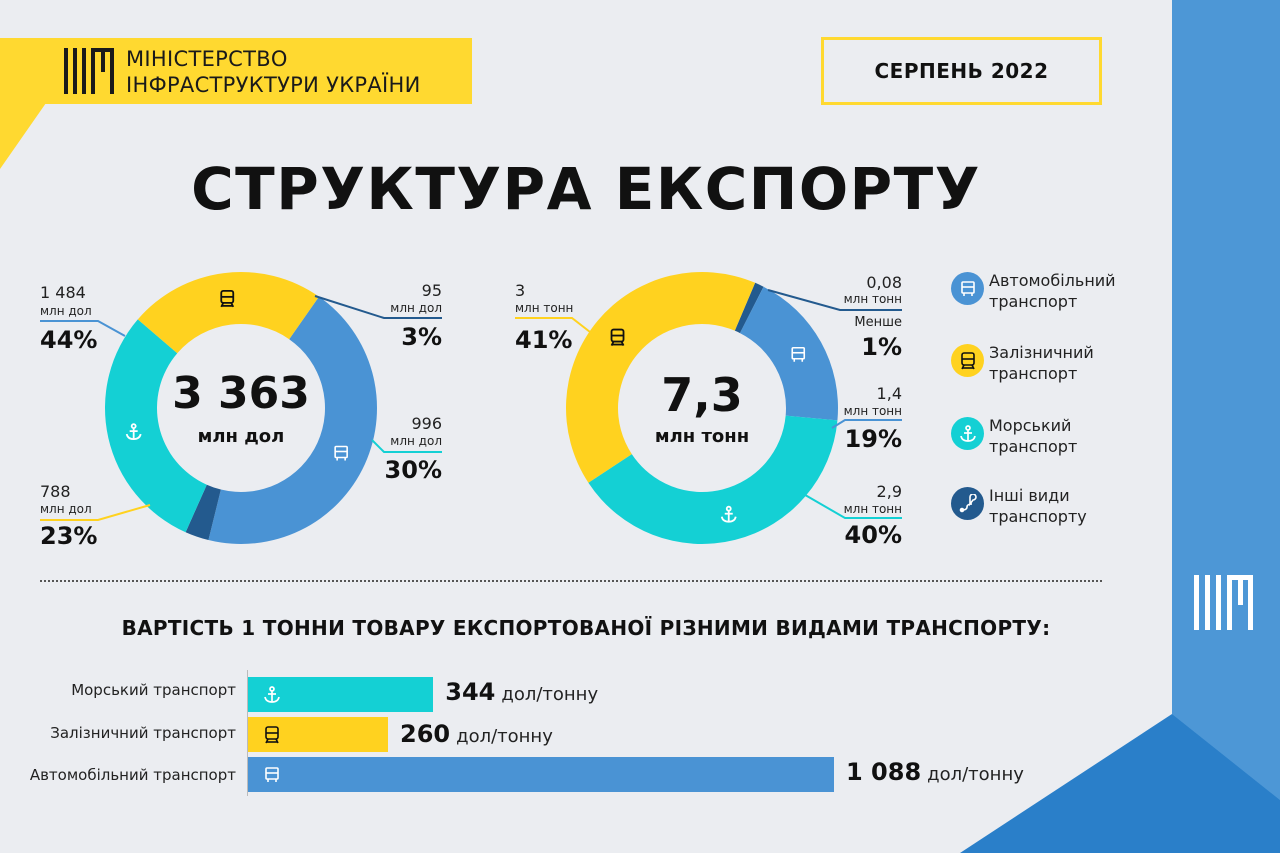 This screenshot has width=1280, height=853. Describe the element at coordinates (1054, 291) in the screenshot. I see `legend-label-road: Автомобільний транспорт` at that location.